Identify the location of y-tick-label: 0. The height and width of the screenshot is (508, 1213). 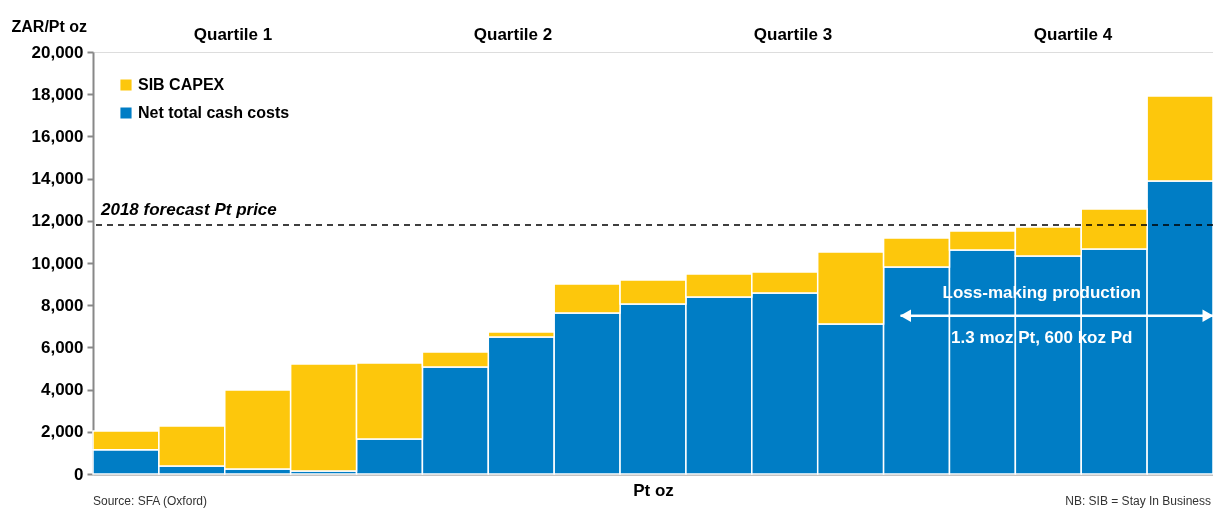
(79, 474).